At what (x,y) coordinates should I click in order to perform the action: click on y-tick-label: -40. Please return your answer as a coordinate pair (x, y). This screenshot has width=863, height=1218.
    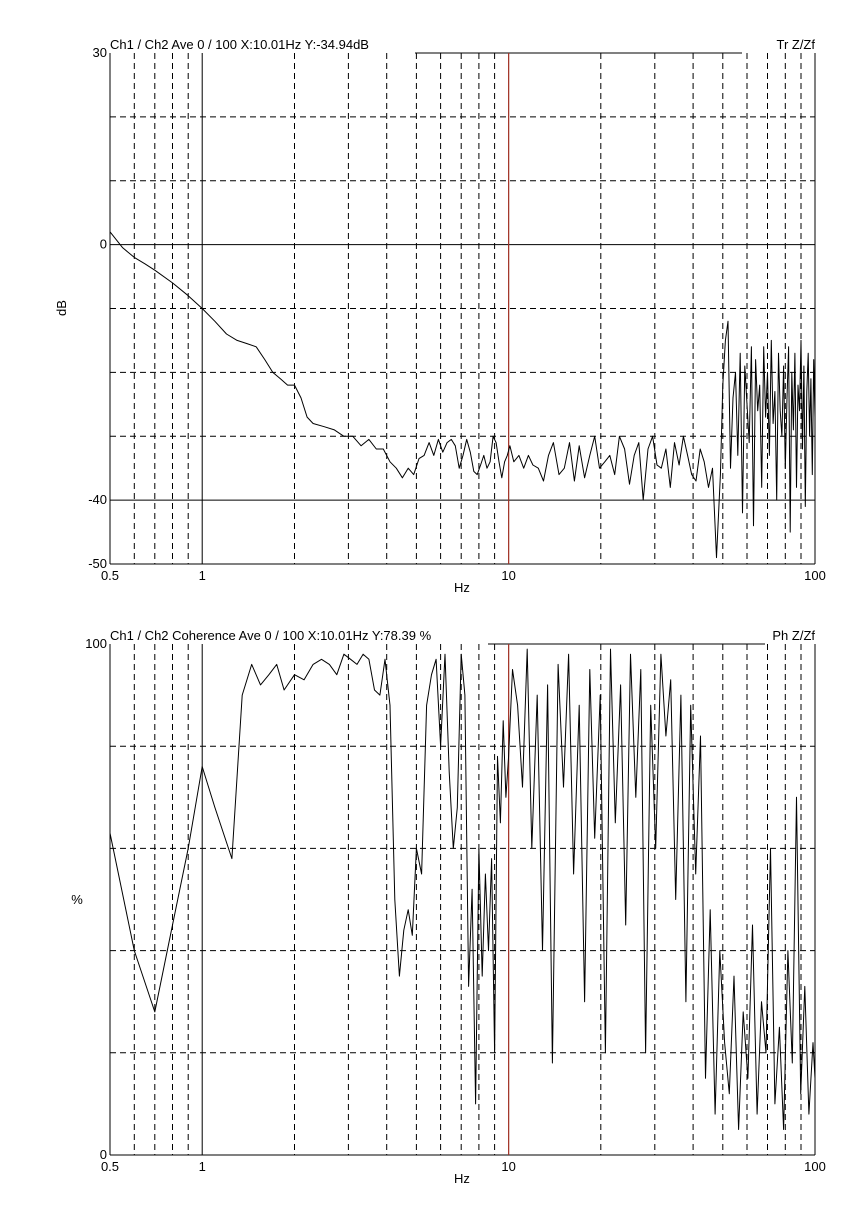
    Looking at the image, I should click on (97, 499).